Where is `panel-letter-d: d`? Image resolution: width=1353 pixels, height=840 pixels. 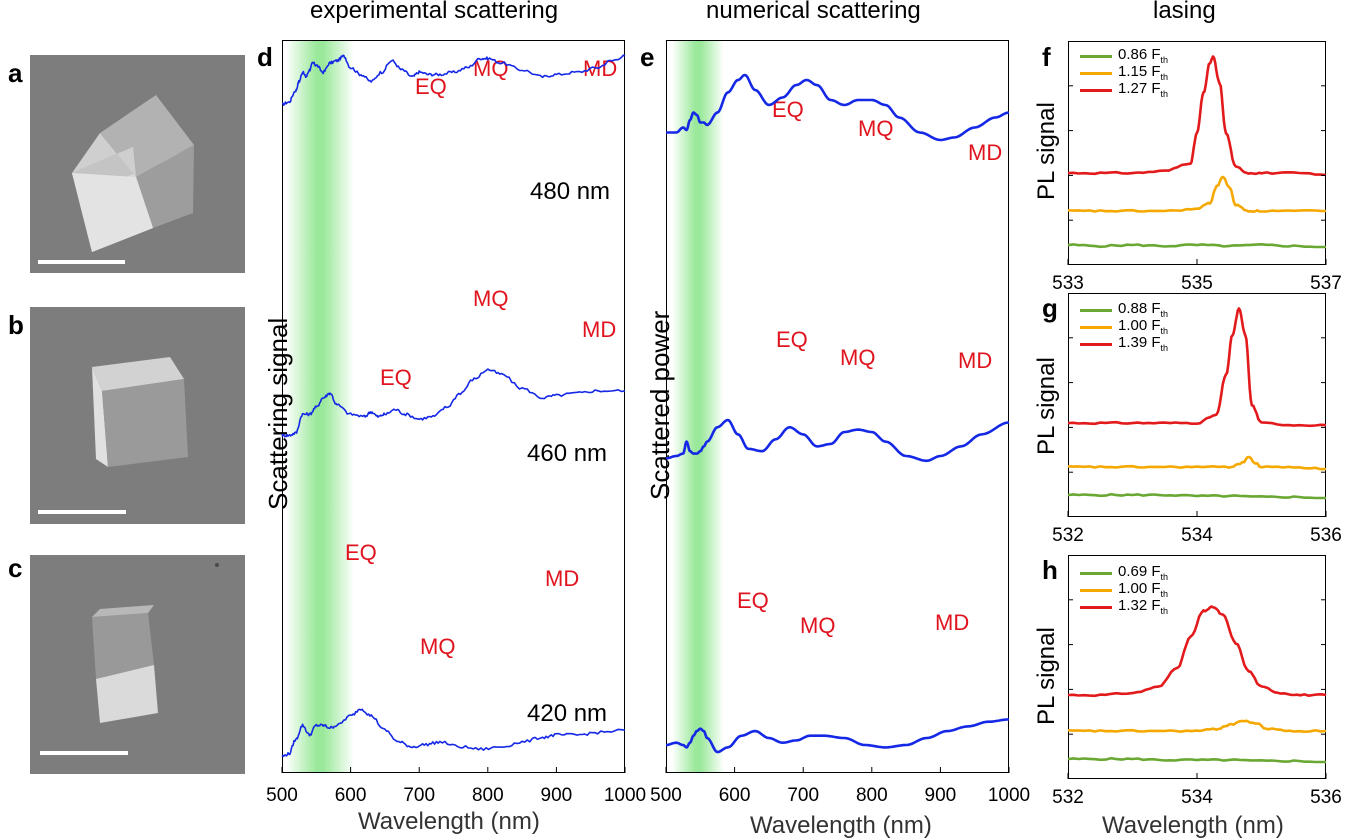 panel-letter-d: d is located at coordinates (265, 57).